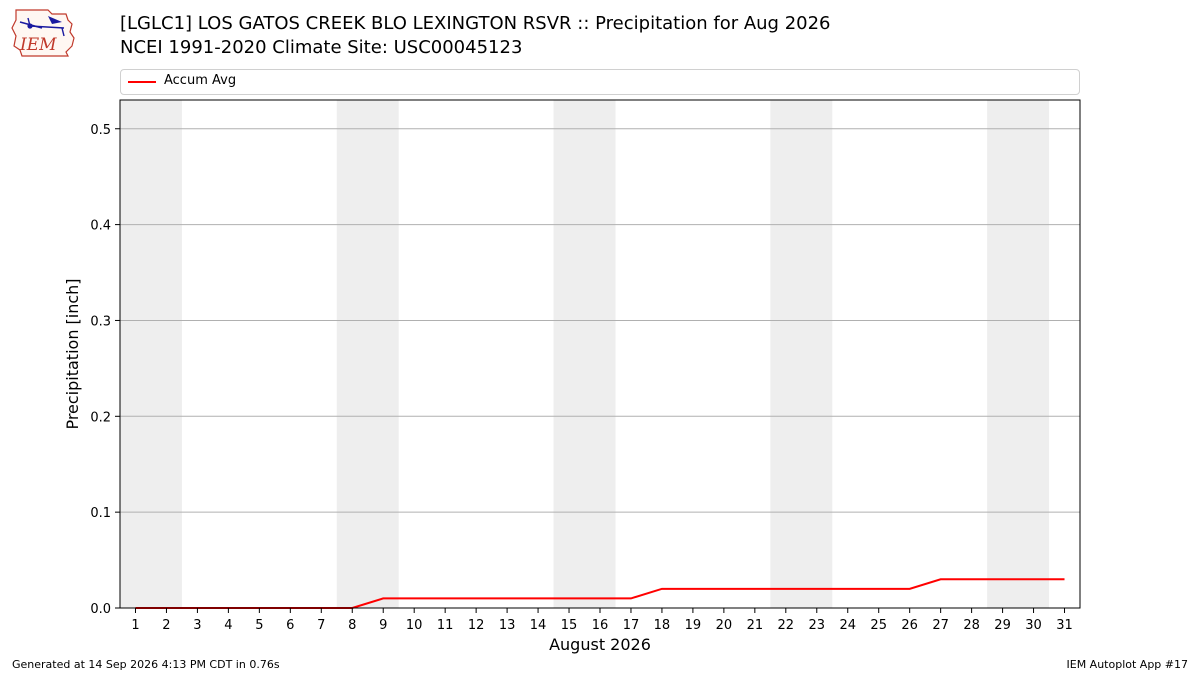 This screenshot has height=675, width=1200. Describe the element at coordinates (817, 625) in the screenshot. I see `x-tick-label: 23` at that location.